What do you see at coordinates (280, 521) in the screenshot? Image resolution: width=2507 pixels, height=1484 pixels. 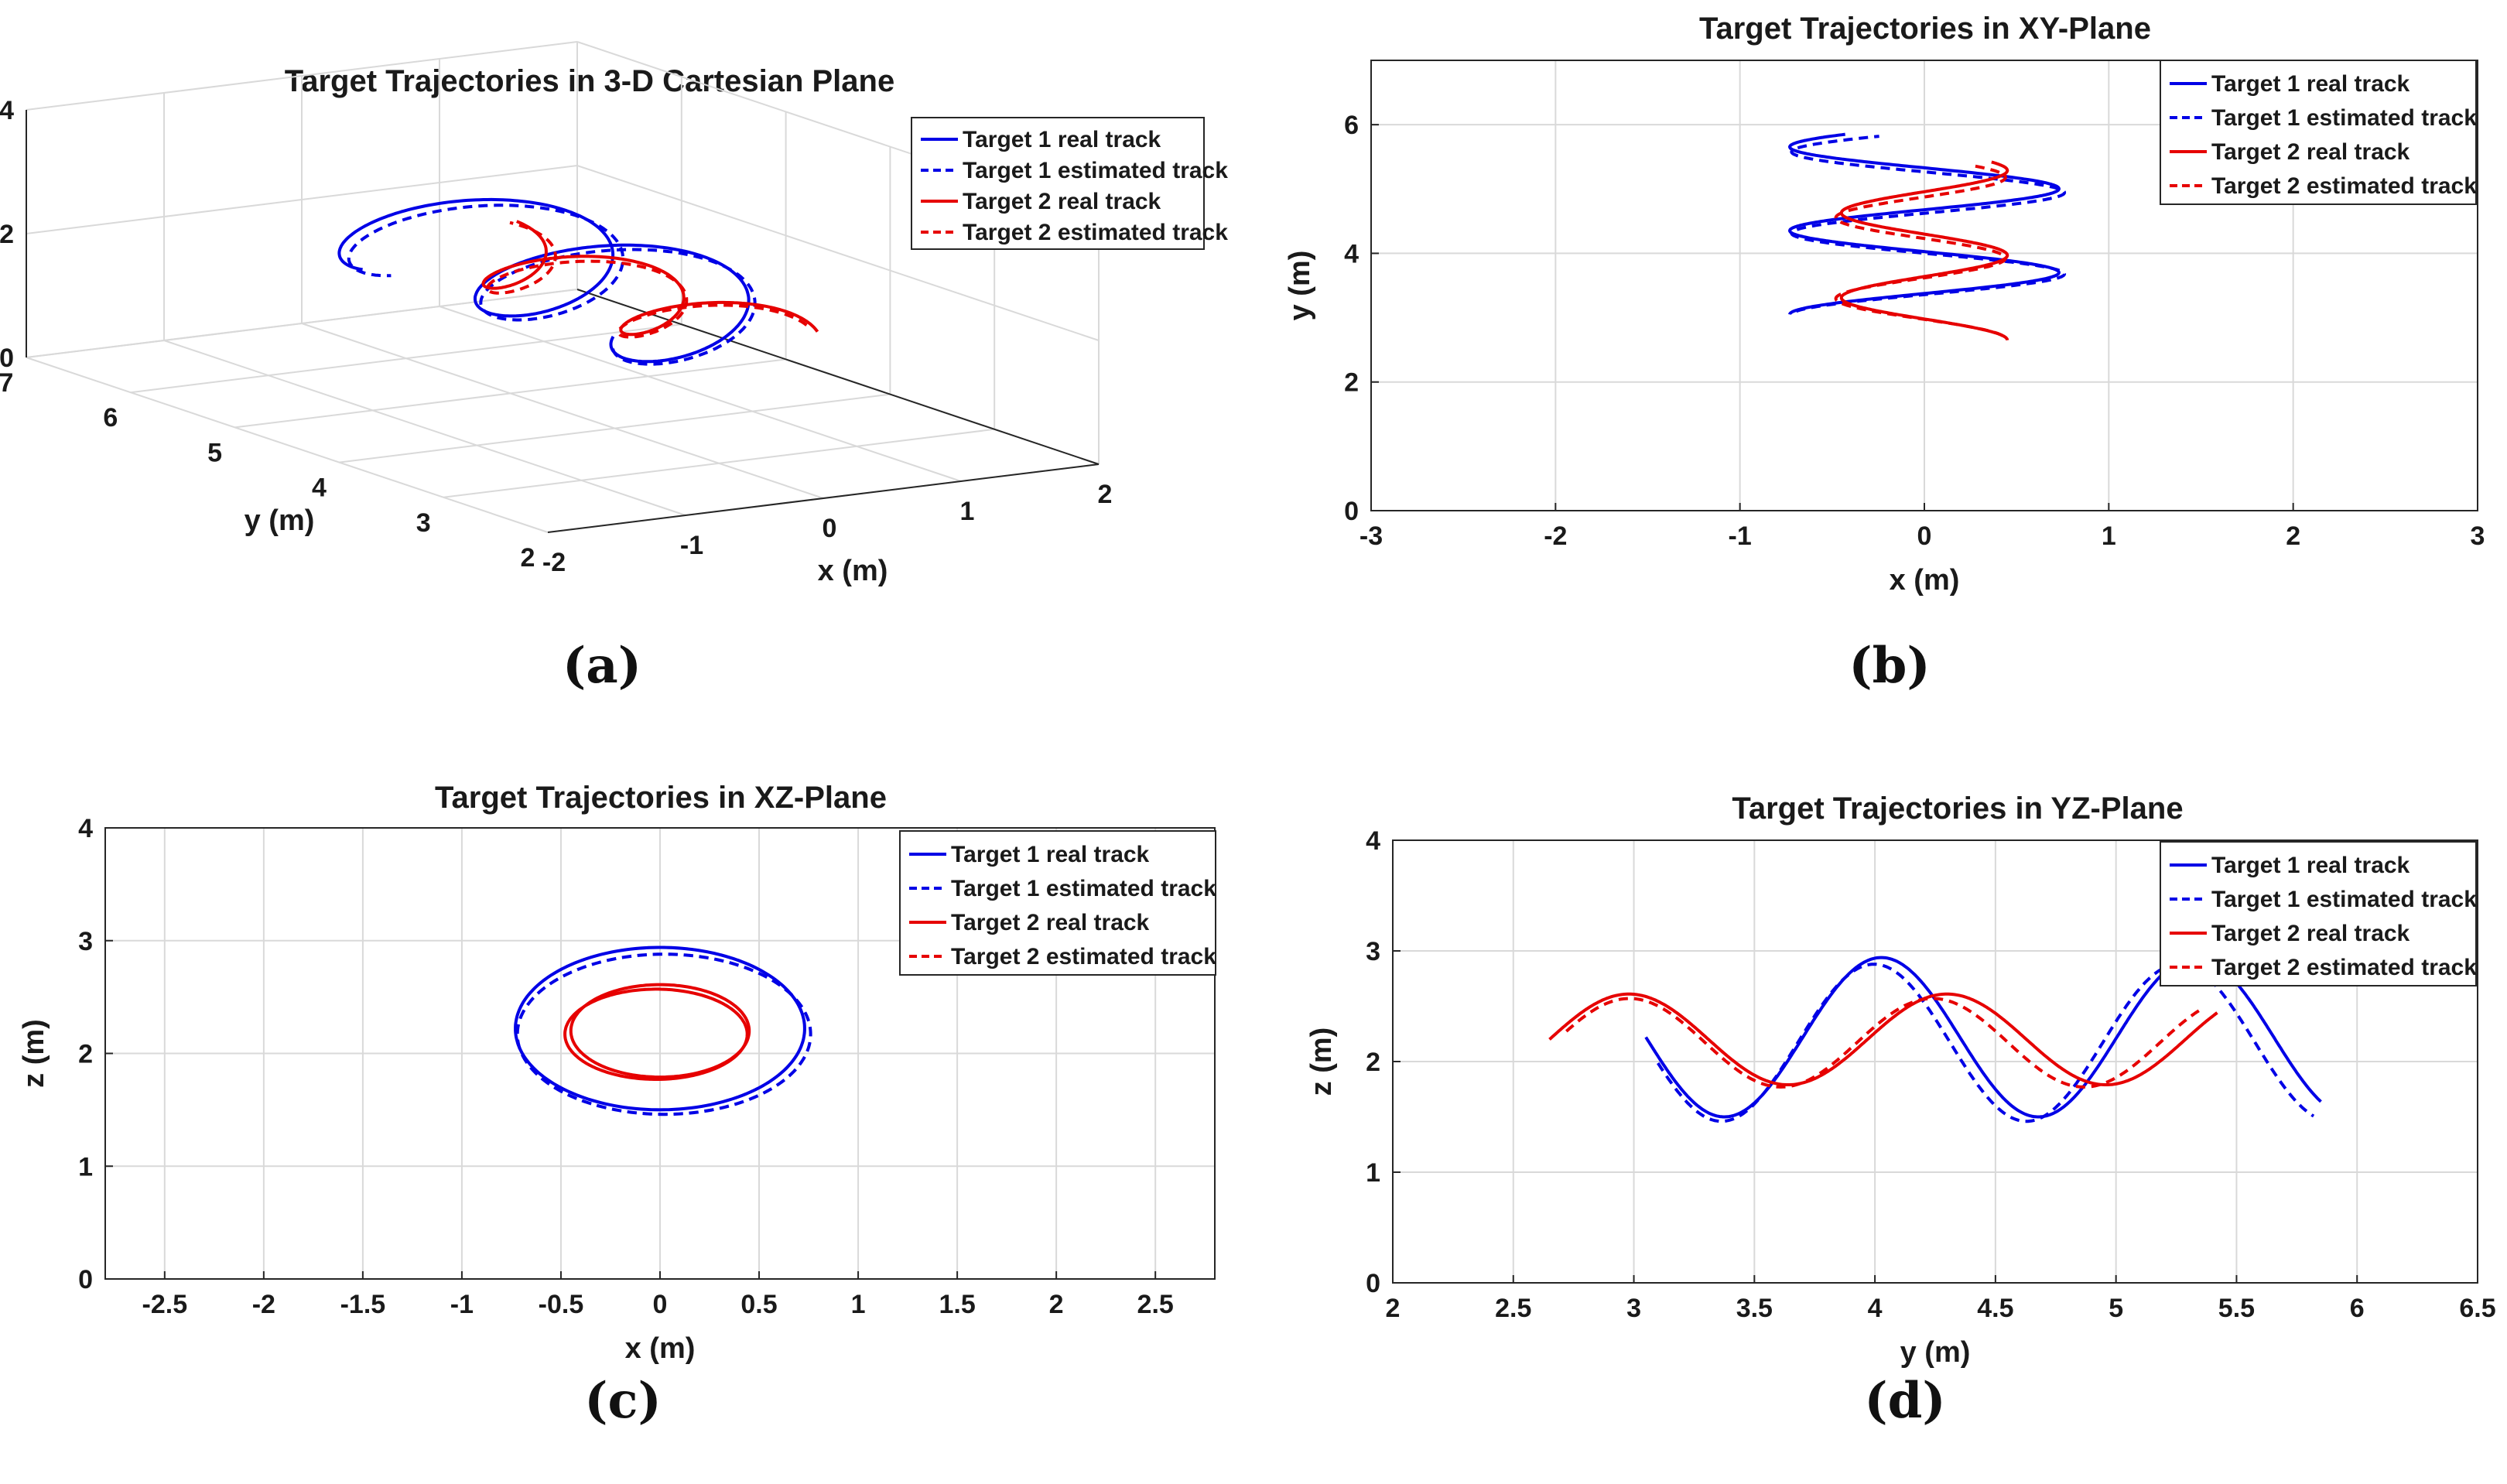 I see `panel-a-y-axis-label: y (m)` at bounding box center [280, 521].